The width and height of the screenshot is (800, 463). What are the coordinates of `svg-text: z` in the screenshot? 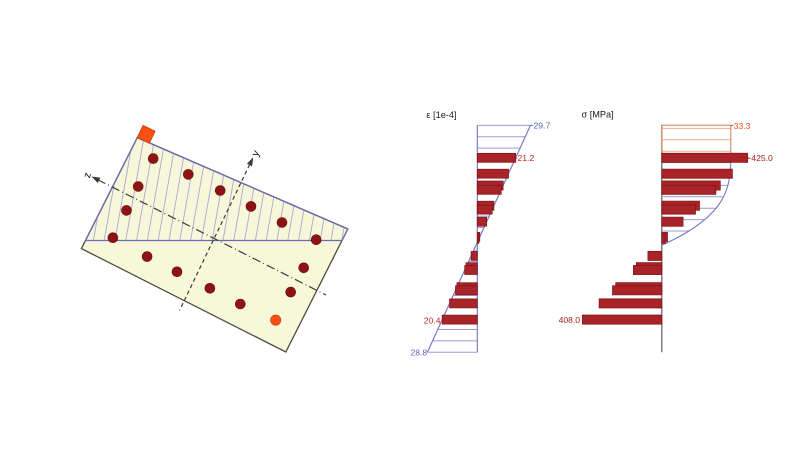 It's located at (87, 175).